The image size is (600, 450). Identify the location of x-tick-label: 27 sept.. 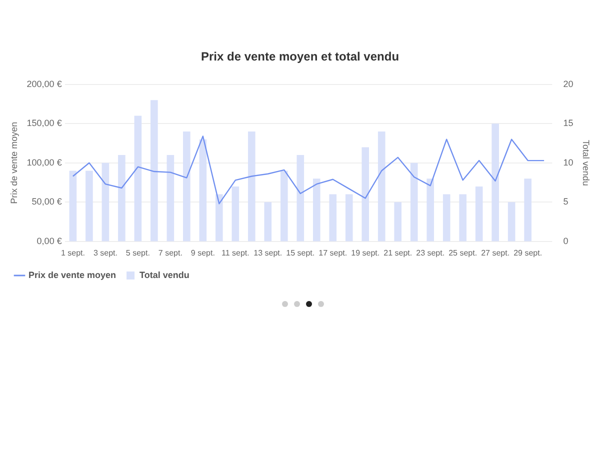
(495, 253).